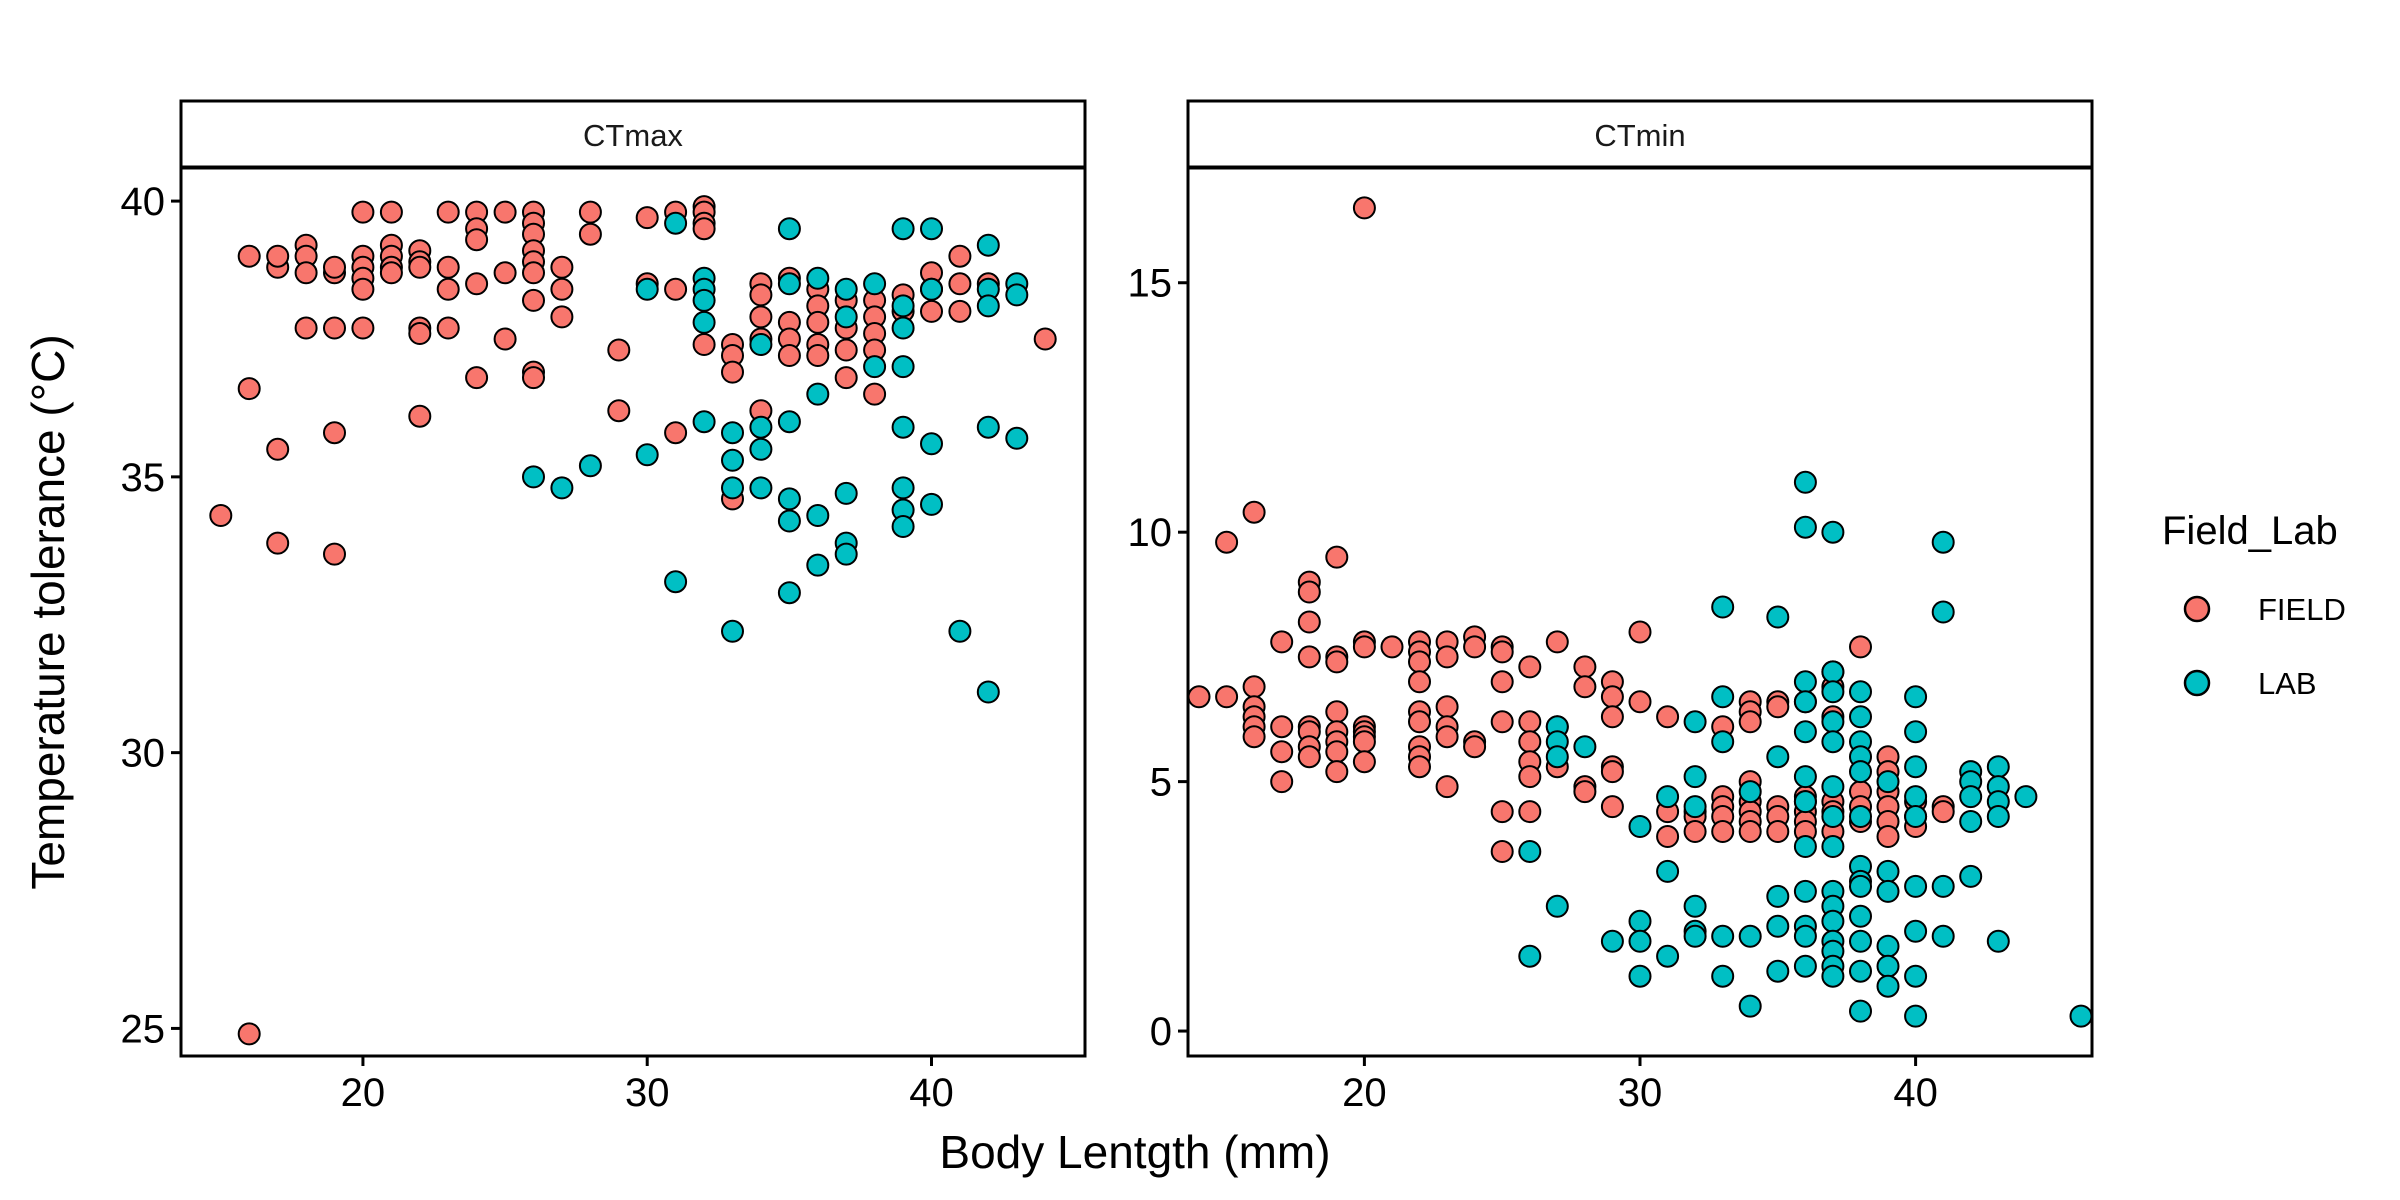 This screenshot has height=1200, width=2400. What do you see at coordinates (1915, 1093) in the screenshot?
I see `x-tick-label-ctmin: 40` at bounding box center [1915, 1093].